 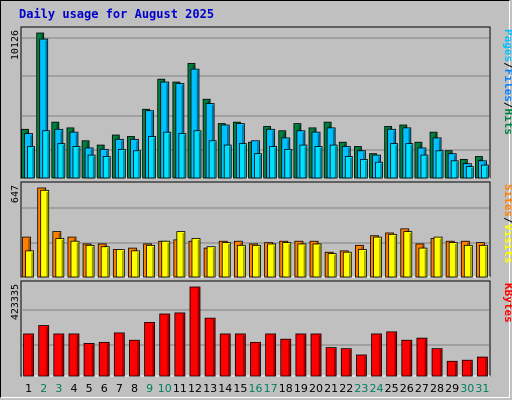 What do you see at coordinates (392, 388) in the screenshot?
I see `day-label: 25` at bounding box center [392, 388].